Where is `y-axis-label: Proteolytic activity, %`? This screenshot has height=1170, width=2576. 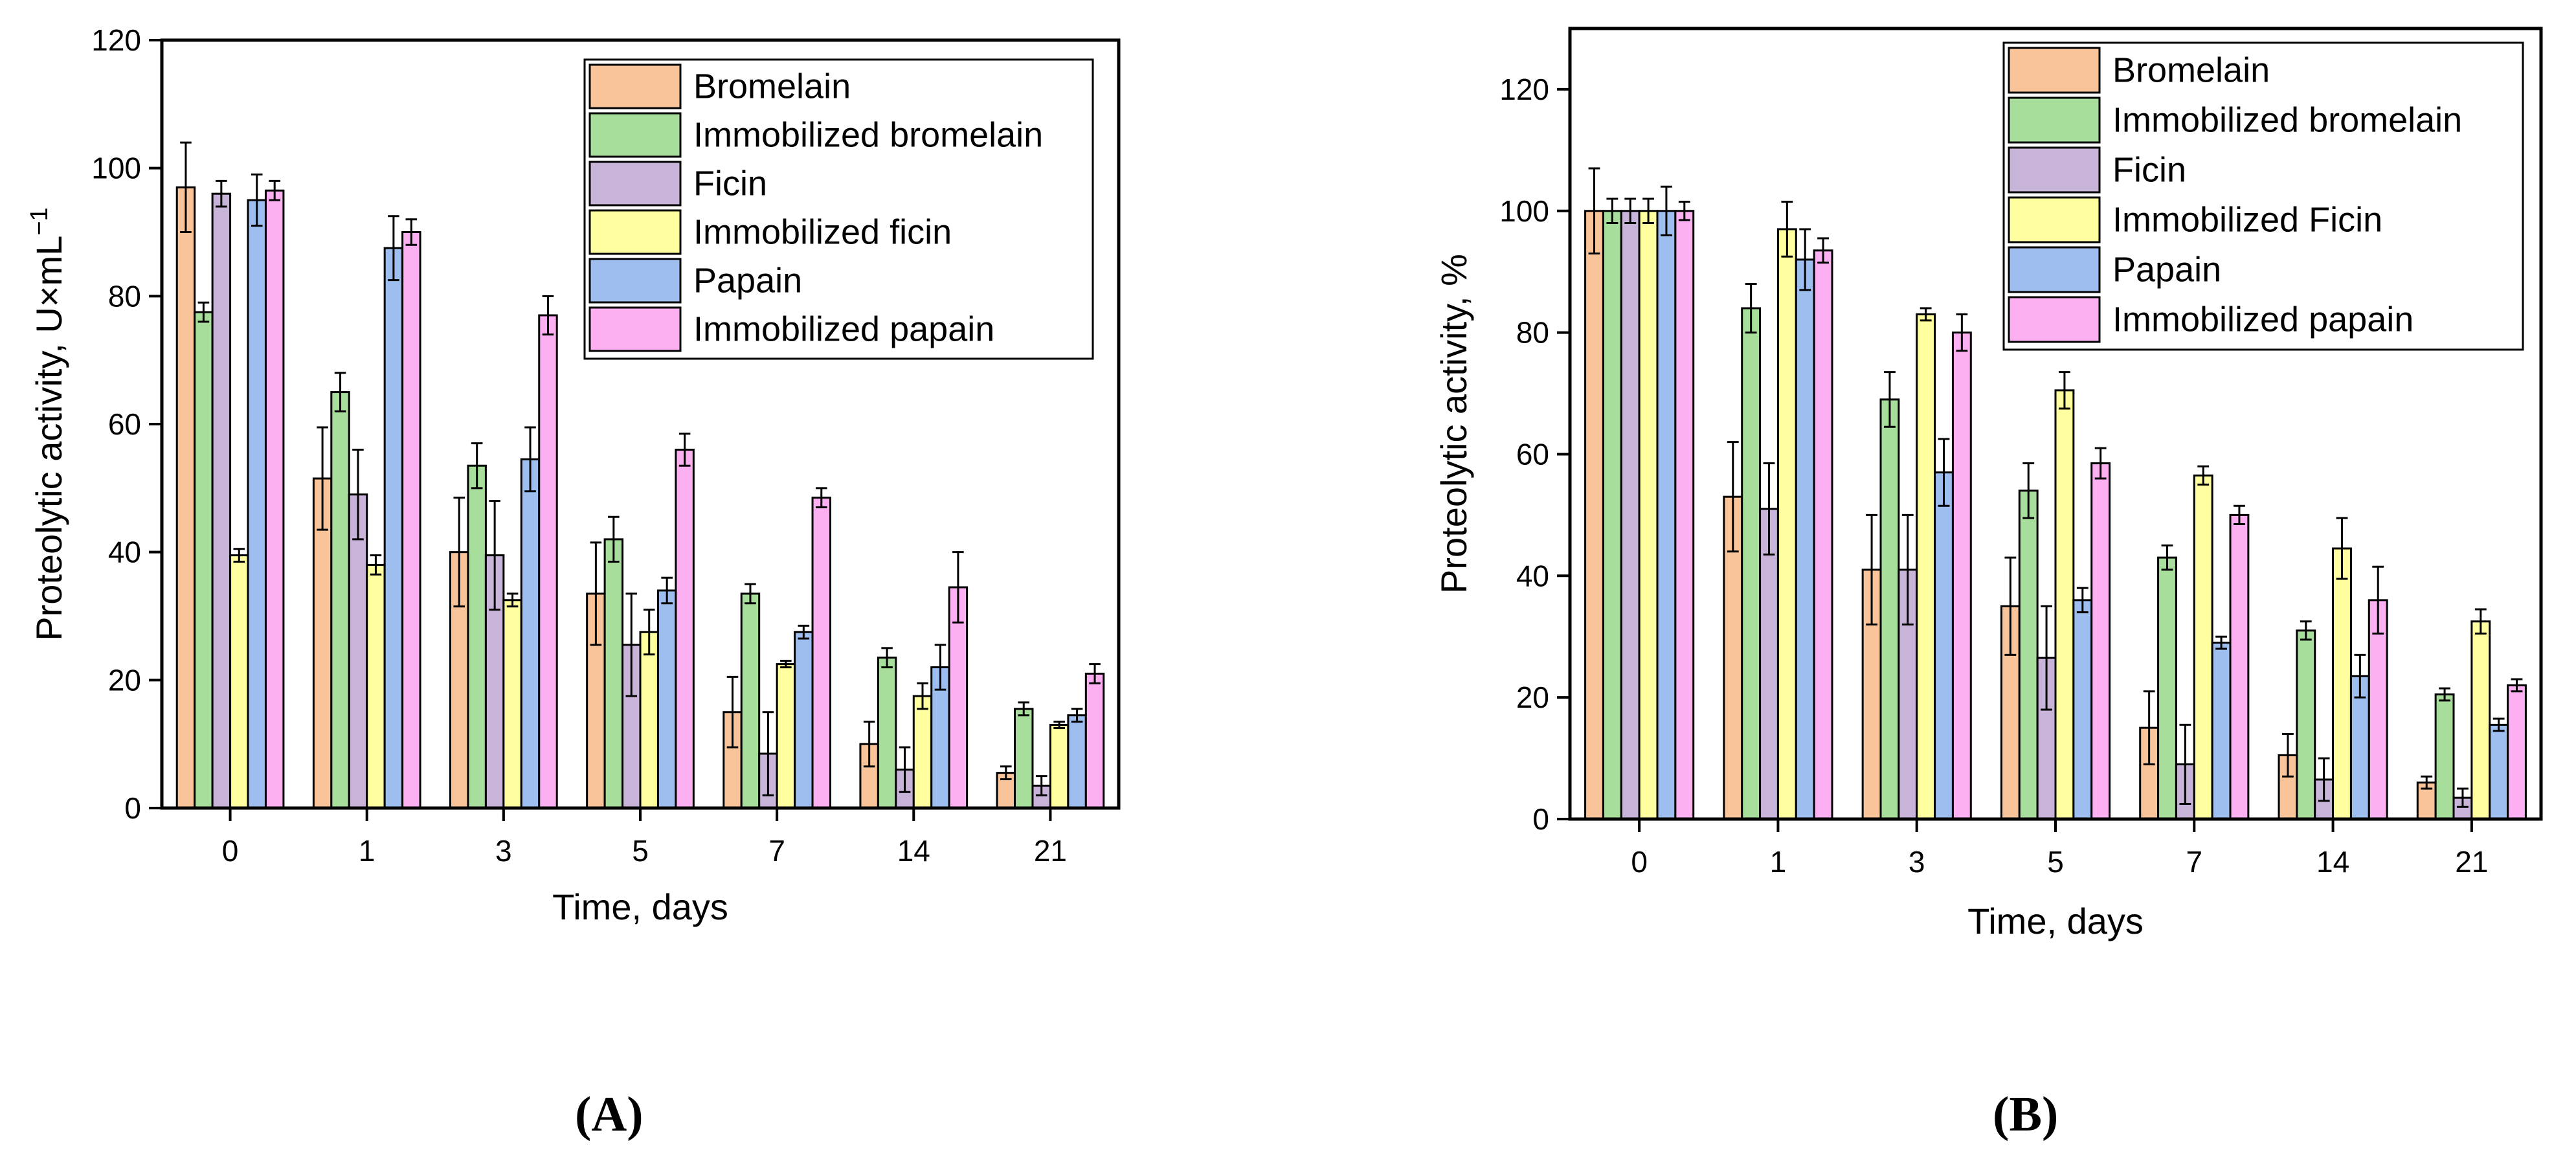
y-axis-label: Proteolytic activity, % is located at coordinates (1454, 424).